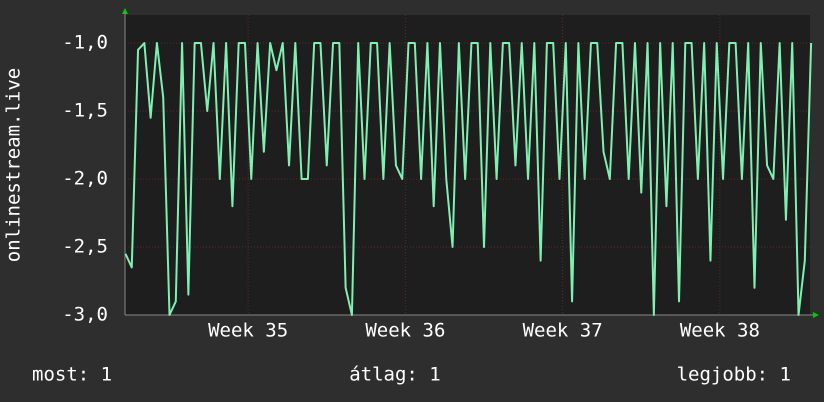 The image size is (824, 402). What do you see at coordinates (563, 331) in the screenshot?
I see `x-tick-label: Week 37` at bounding box center [563, 331].